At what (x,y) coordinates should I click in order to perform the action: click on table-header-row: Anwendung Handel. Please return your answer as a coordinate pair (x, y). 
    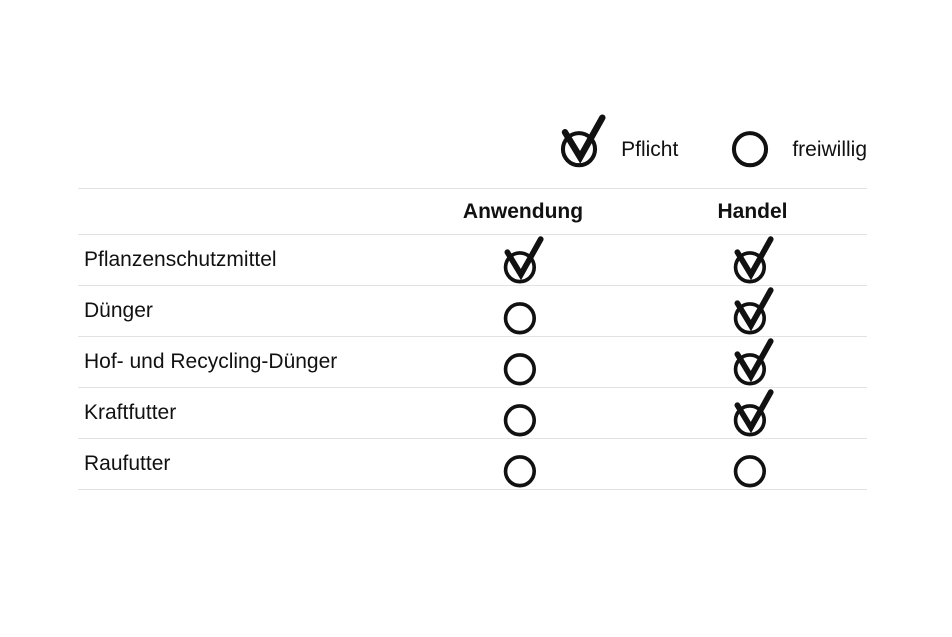
    Looking at the image, I should click on (472, 211).